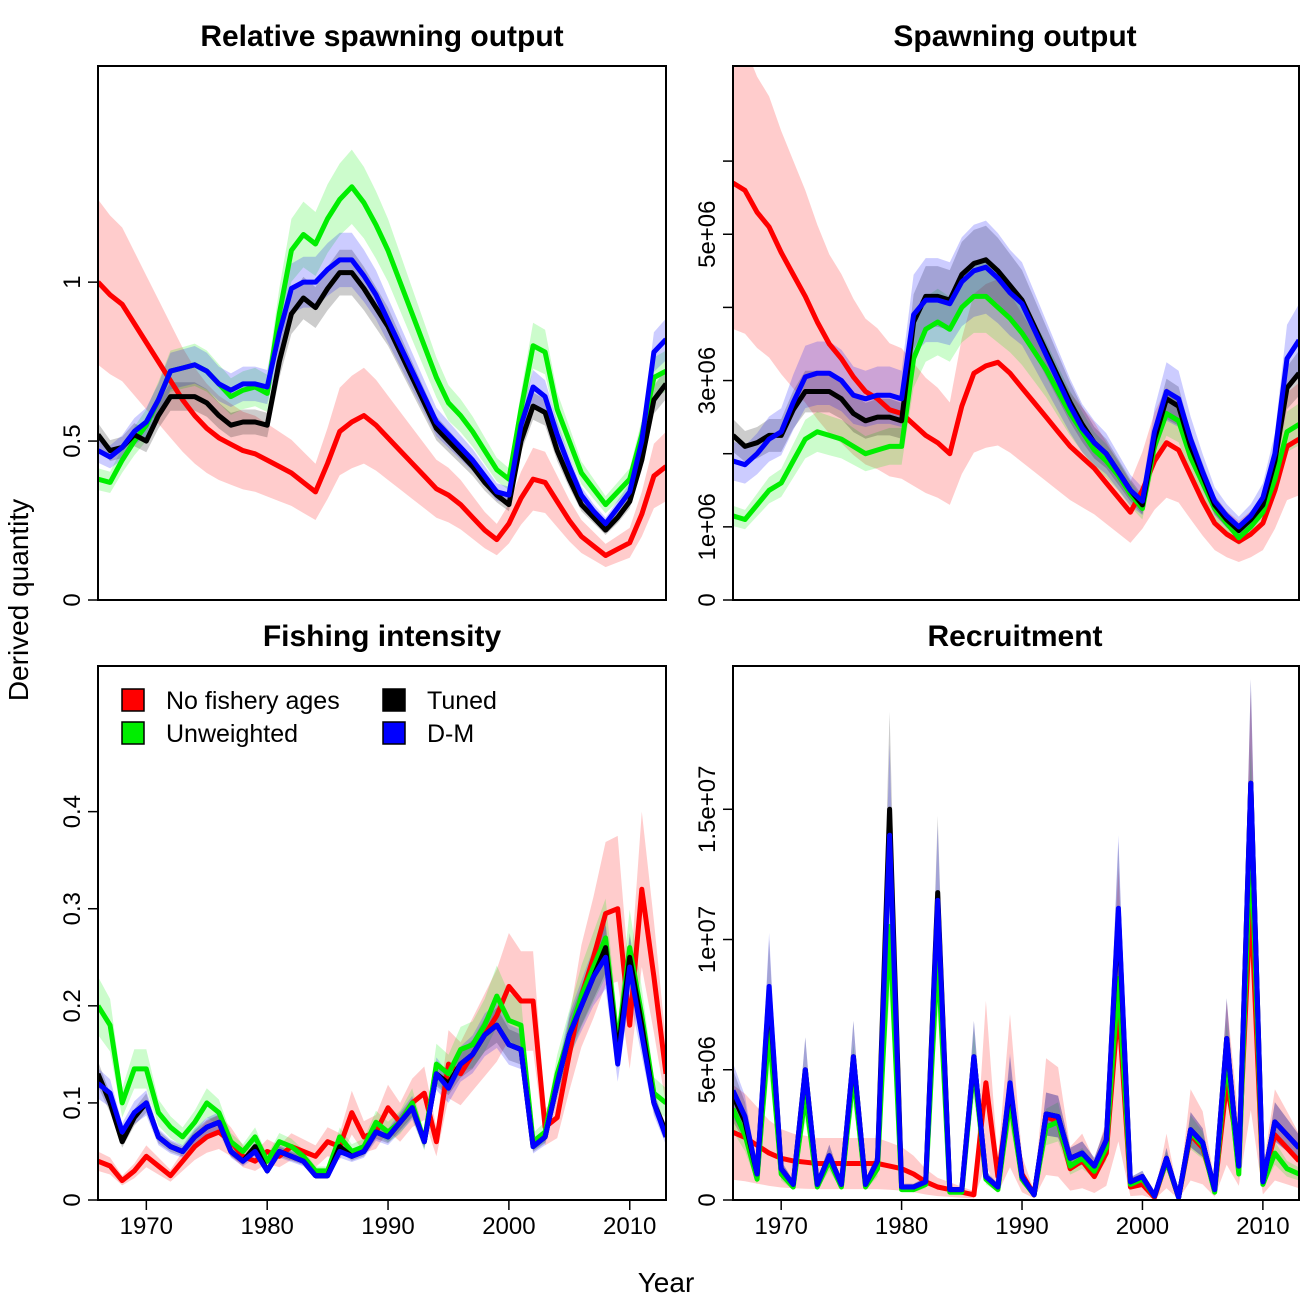 The image size is (1300, 1300). Describe the element at coordinates (72, 1102) in the screenshot. I see `y-tick-label: 0.1` at that location.